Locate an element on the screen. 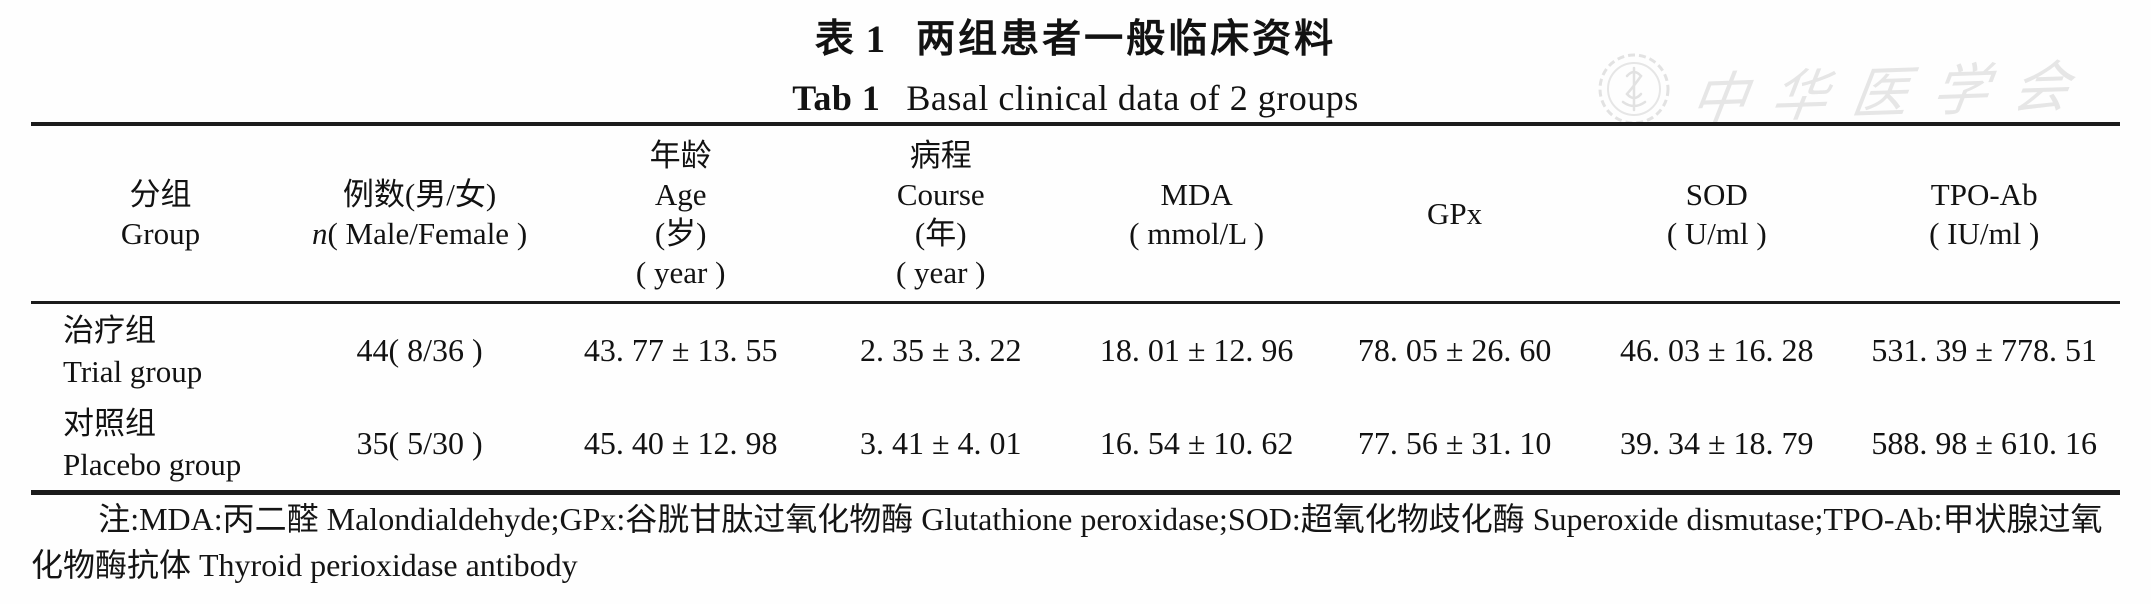 This screenshot has width=2151, height=604. cell-mda: 16. 54 ± 10. 62 is located at coordinates (1196, 443).